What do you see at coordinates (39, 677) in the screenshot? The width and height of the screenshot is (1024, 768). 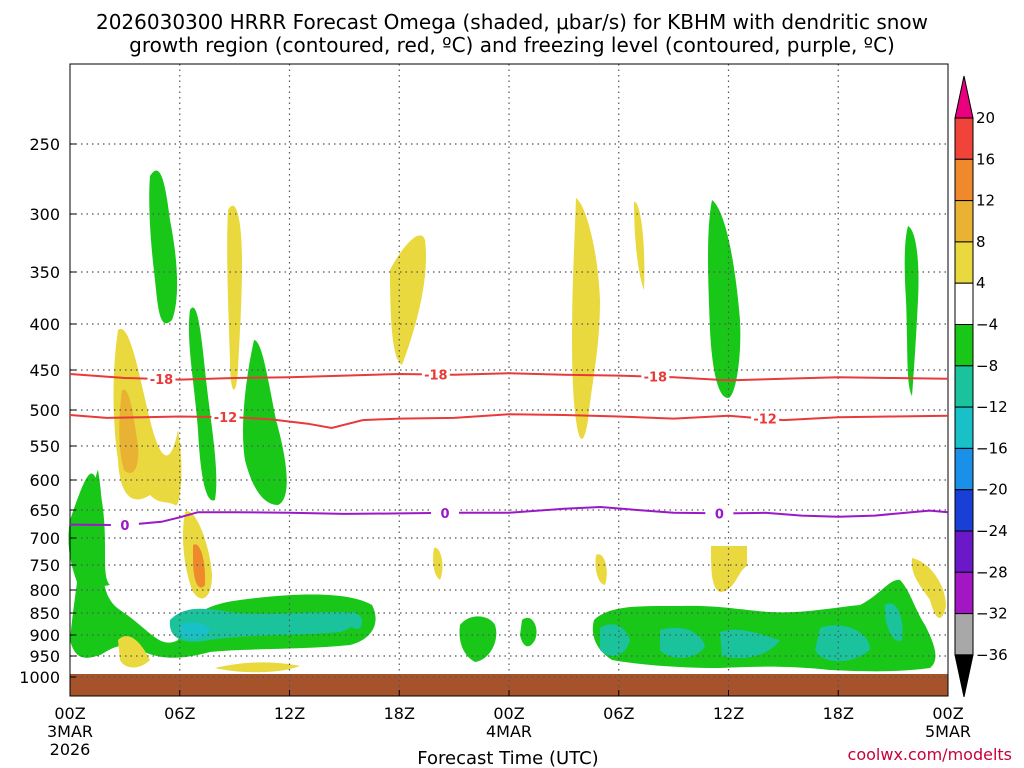 I see `y-tick-1000: 1000` at bounding box center [39, 677].